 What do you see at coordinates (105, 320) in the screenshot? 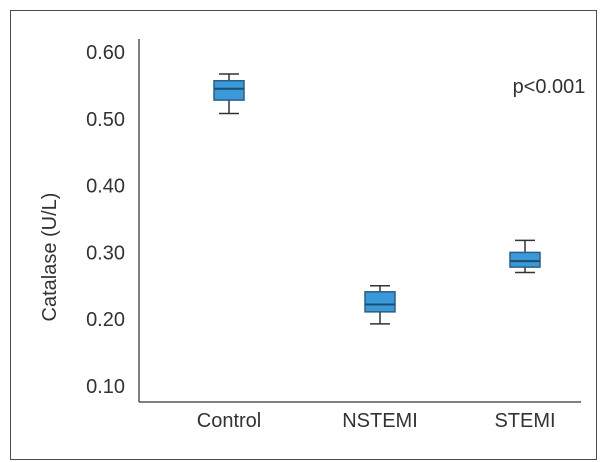
I see `y-tick-label: 0.20` at bounding box center [105, 320].